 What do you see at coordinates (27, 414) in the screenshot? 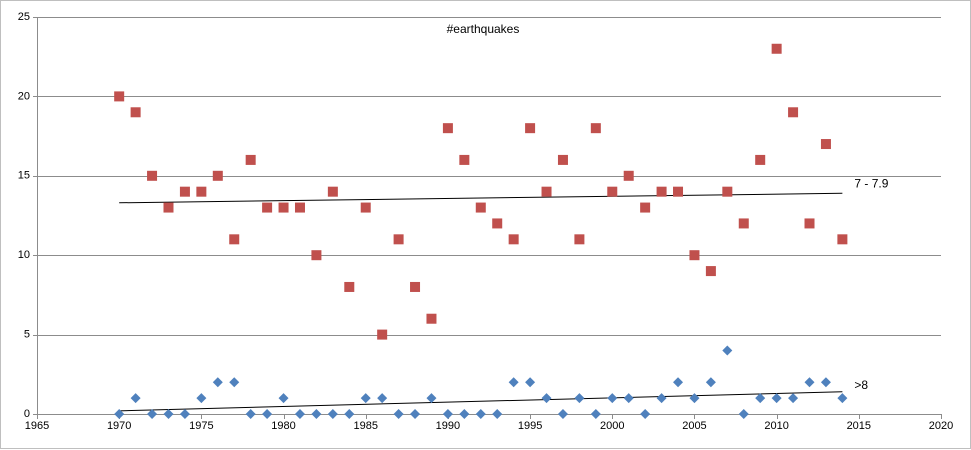
I see `y-tick-label: 0` at bounding box center [27, 414].